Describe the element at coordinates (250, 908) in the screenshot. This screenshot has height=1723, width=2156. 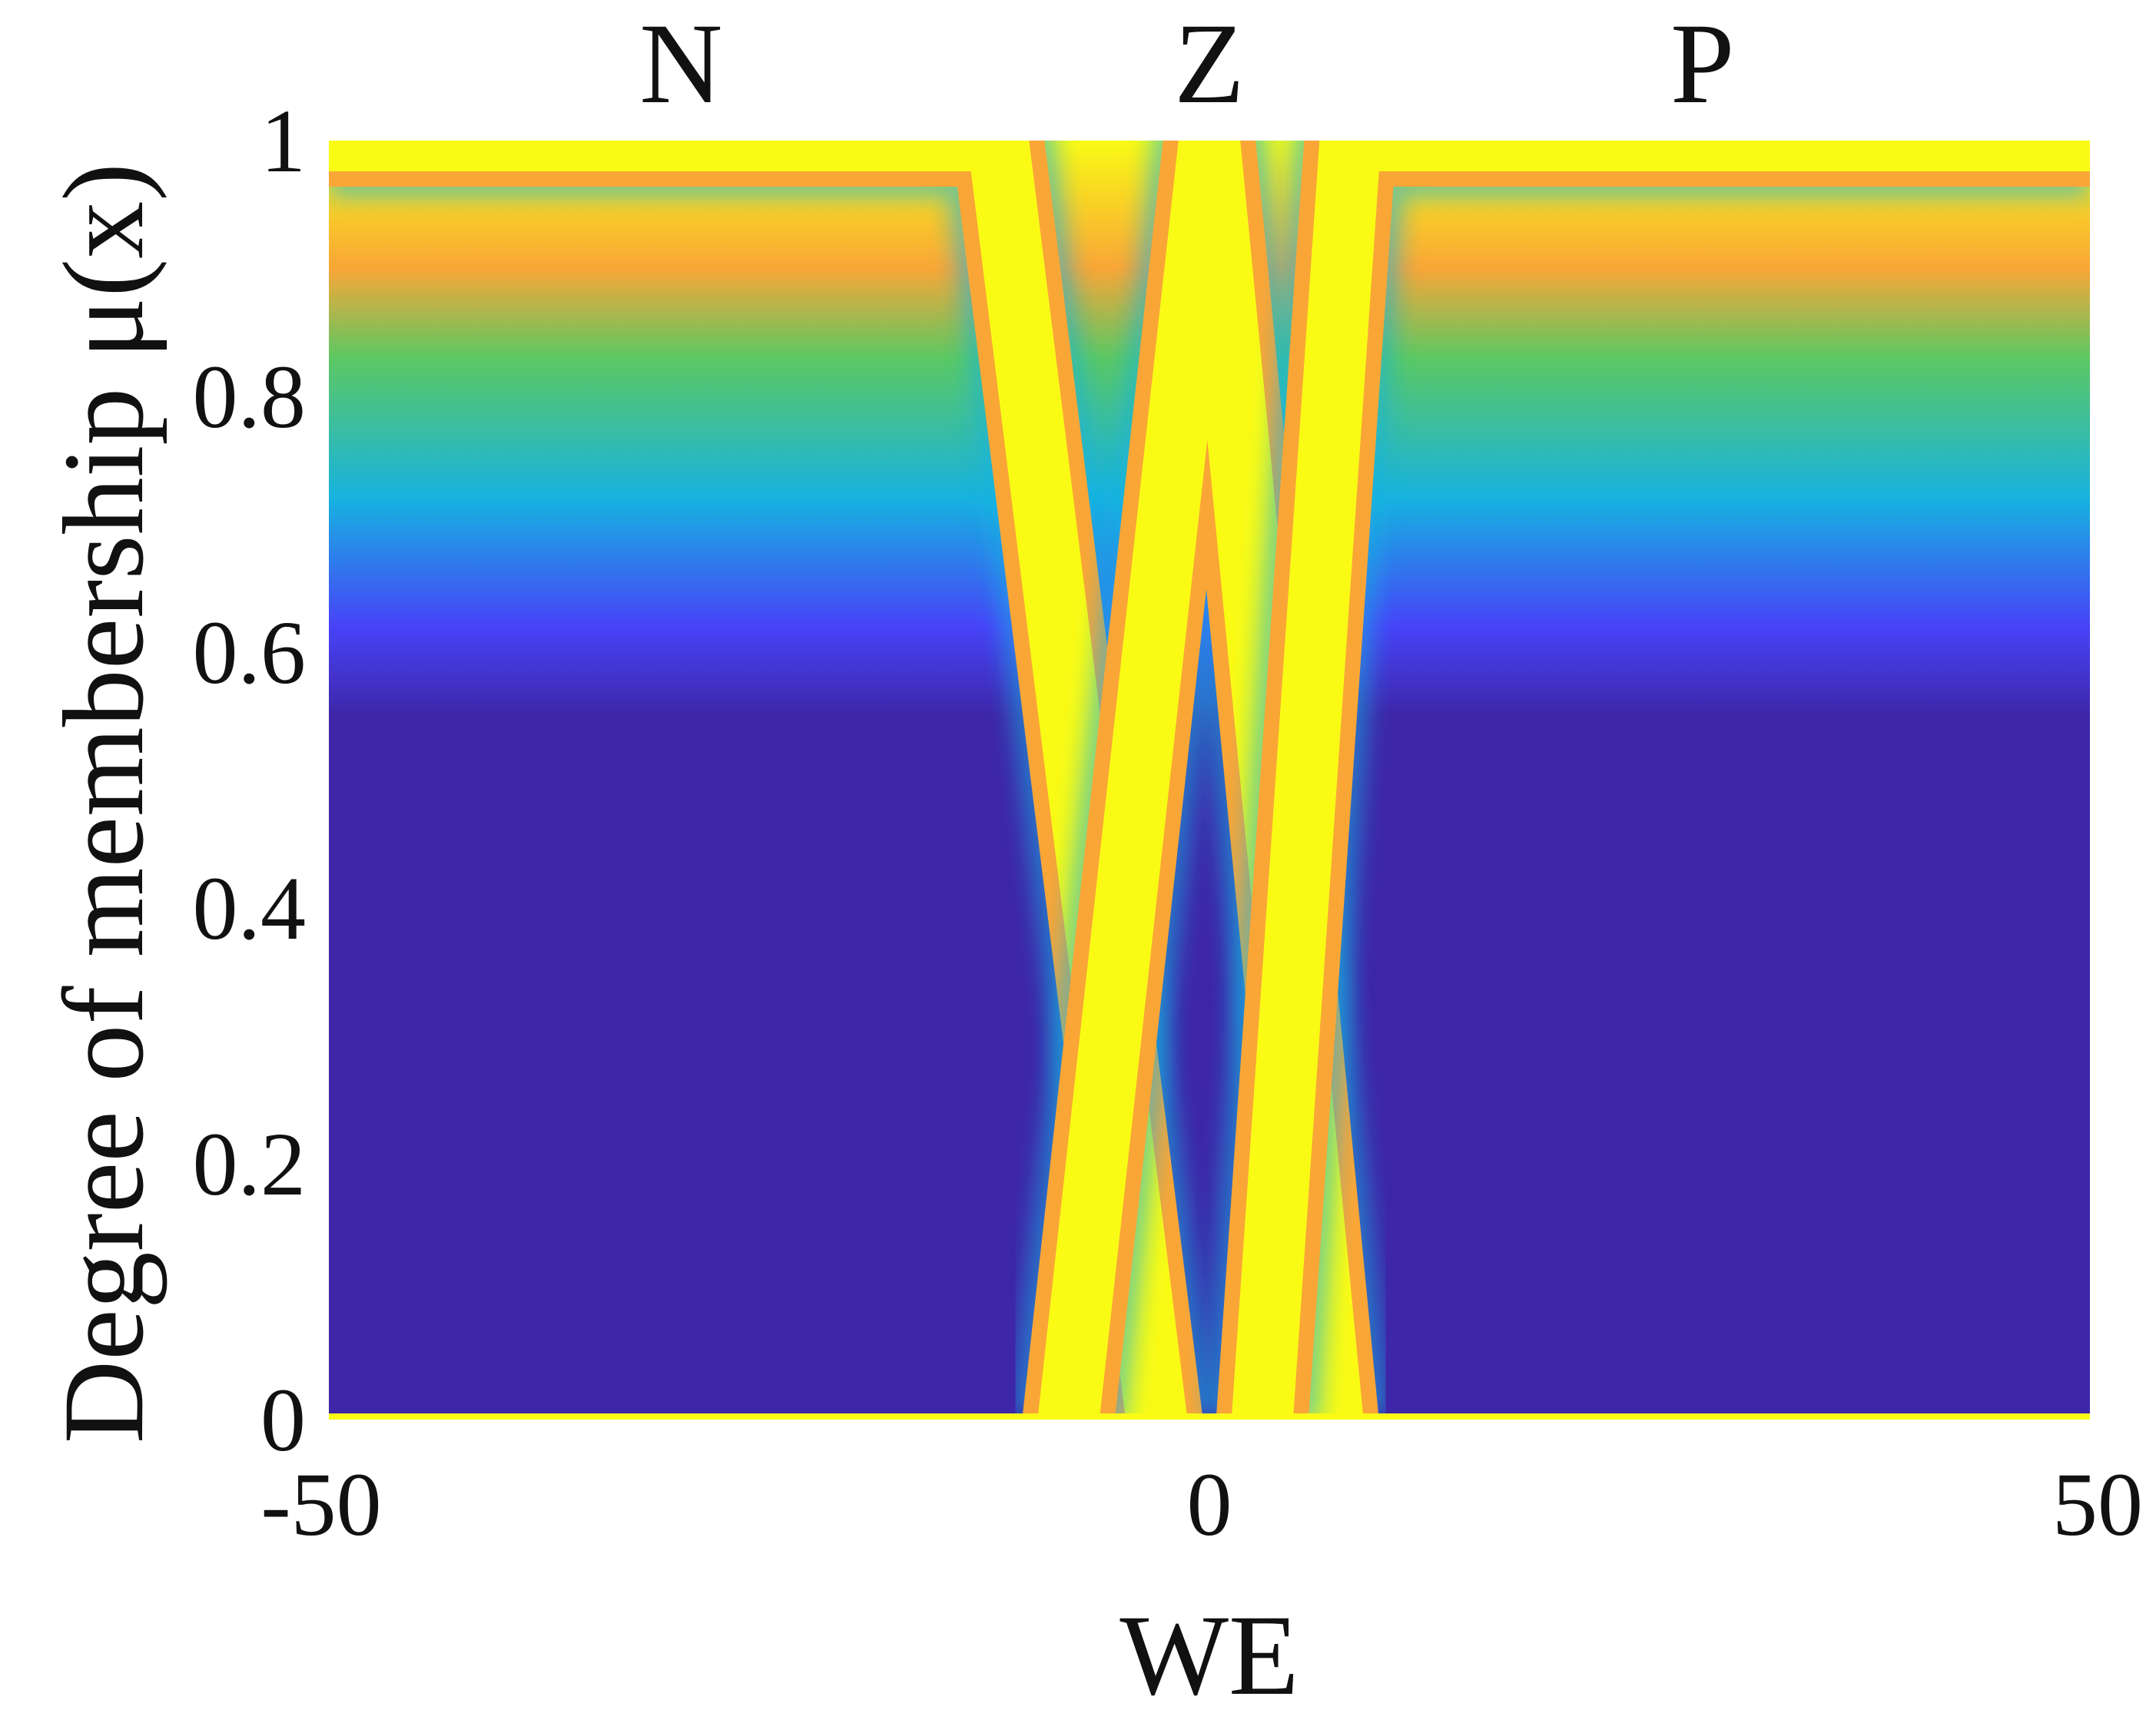
I see `y-tick-label: 0.4` at that location.